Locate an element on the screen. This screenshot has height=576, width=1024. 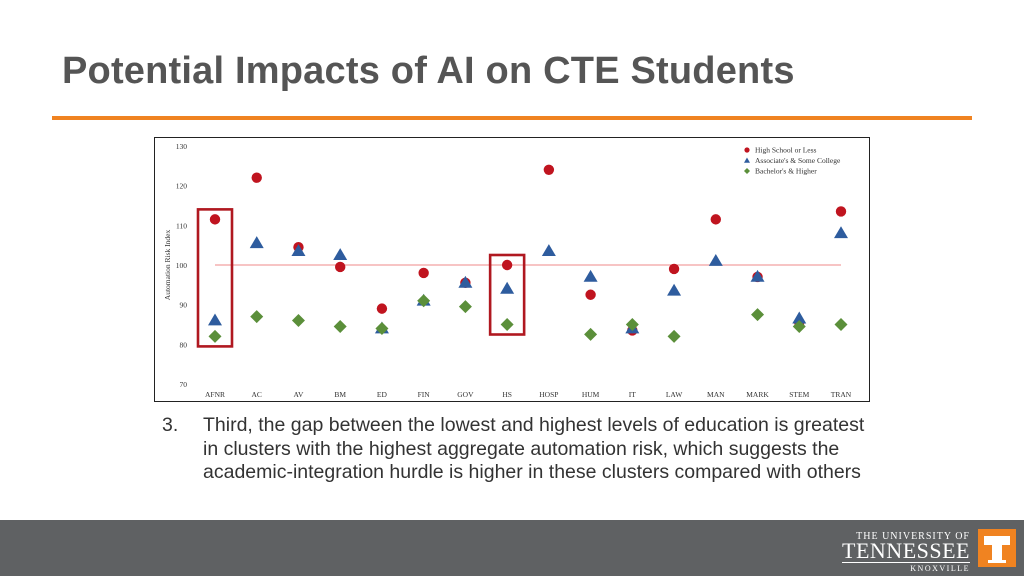
x-tick-label: HUM is located at coordinates (591, 394).